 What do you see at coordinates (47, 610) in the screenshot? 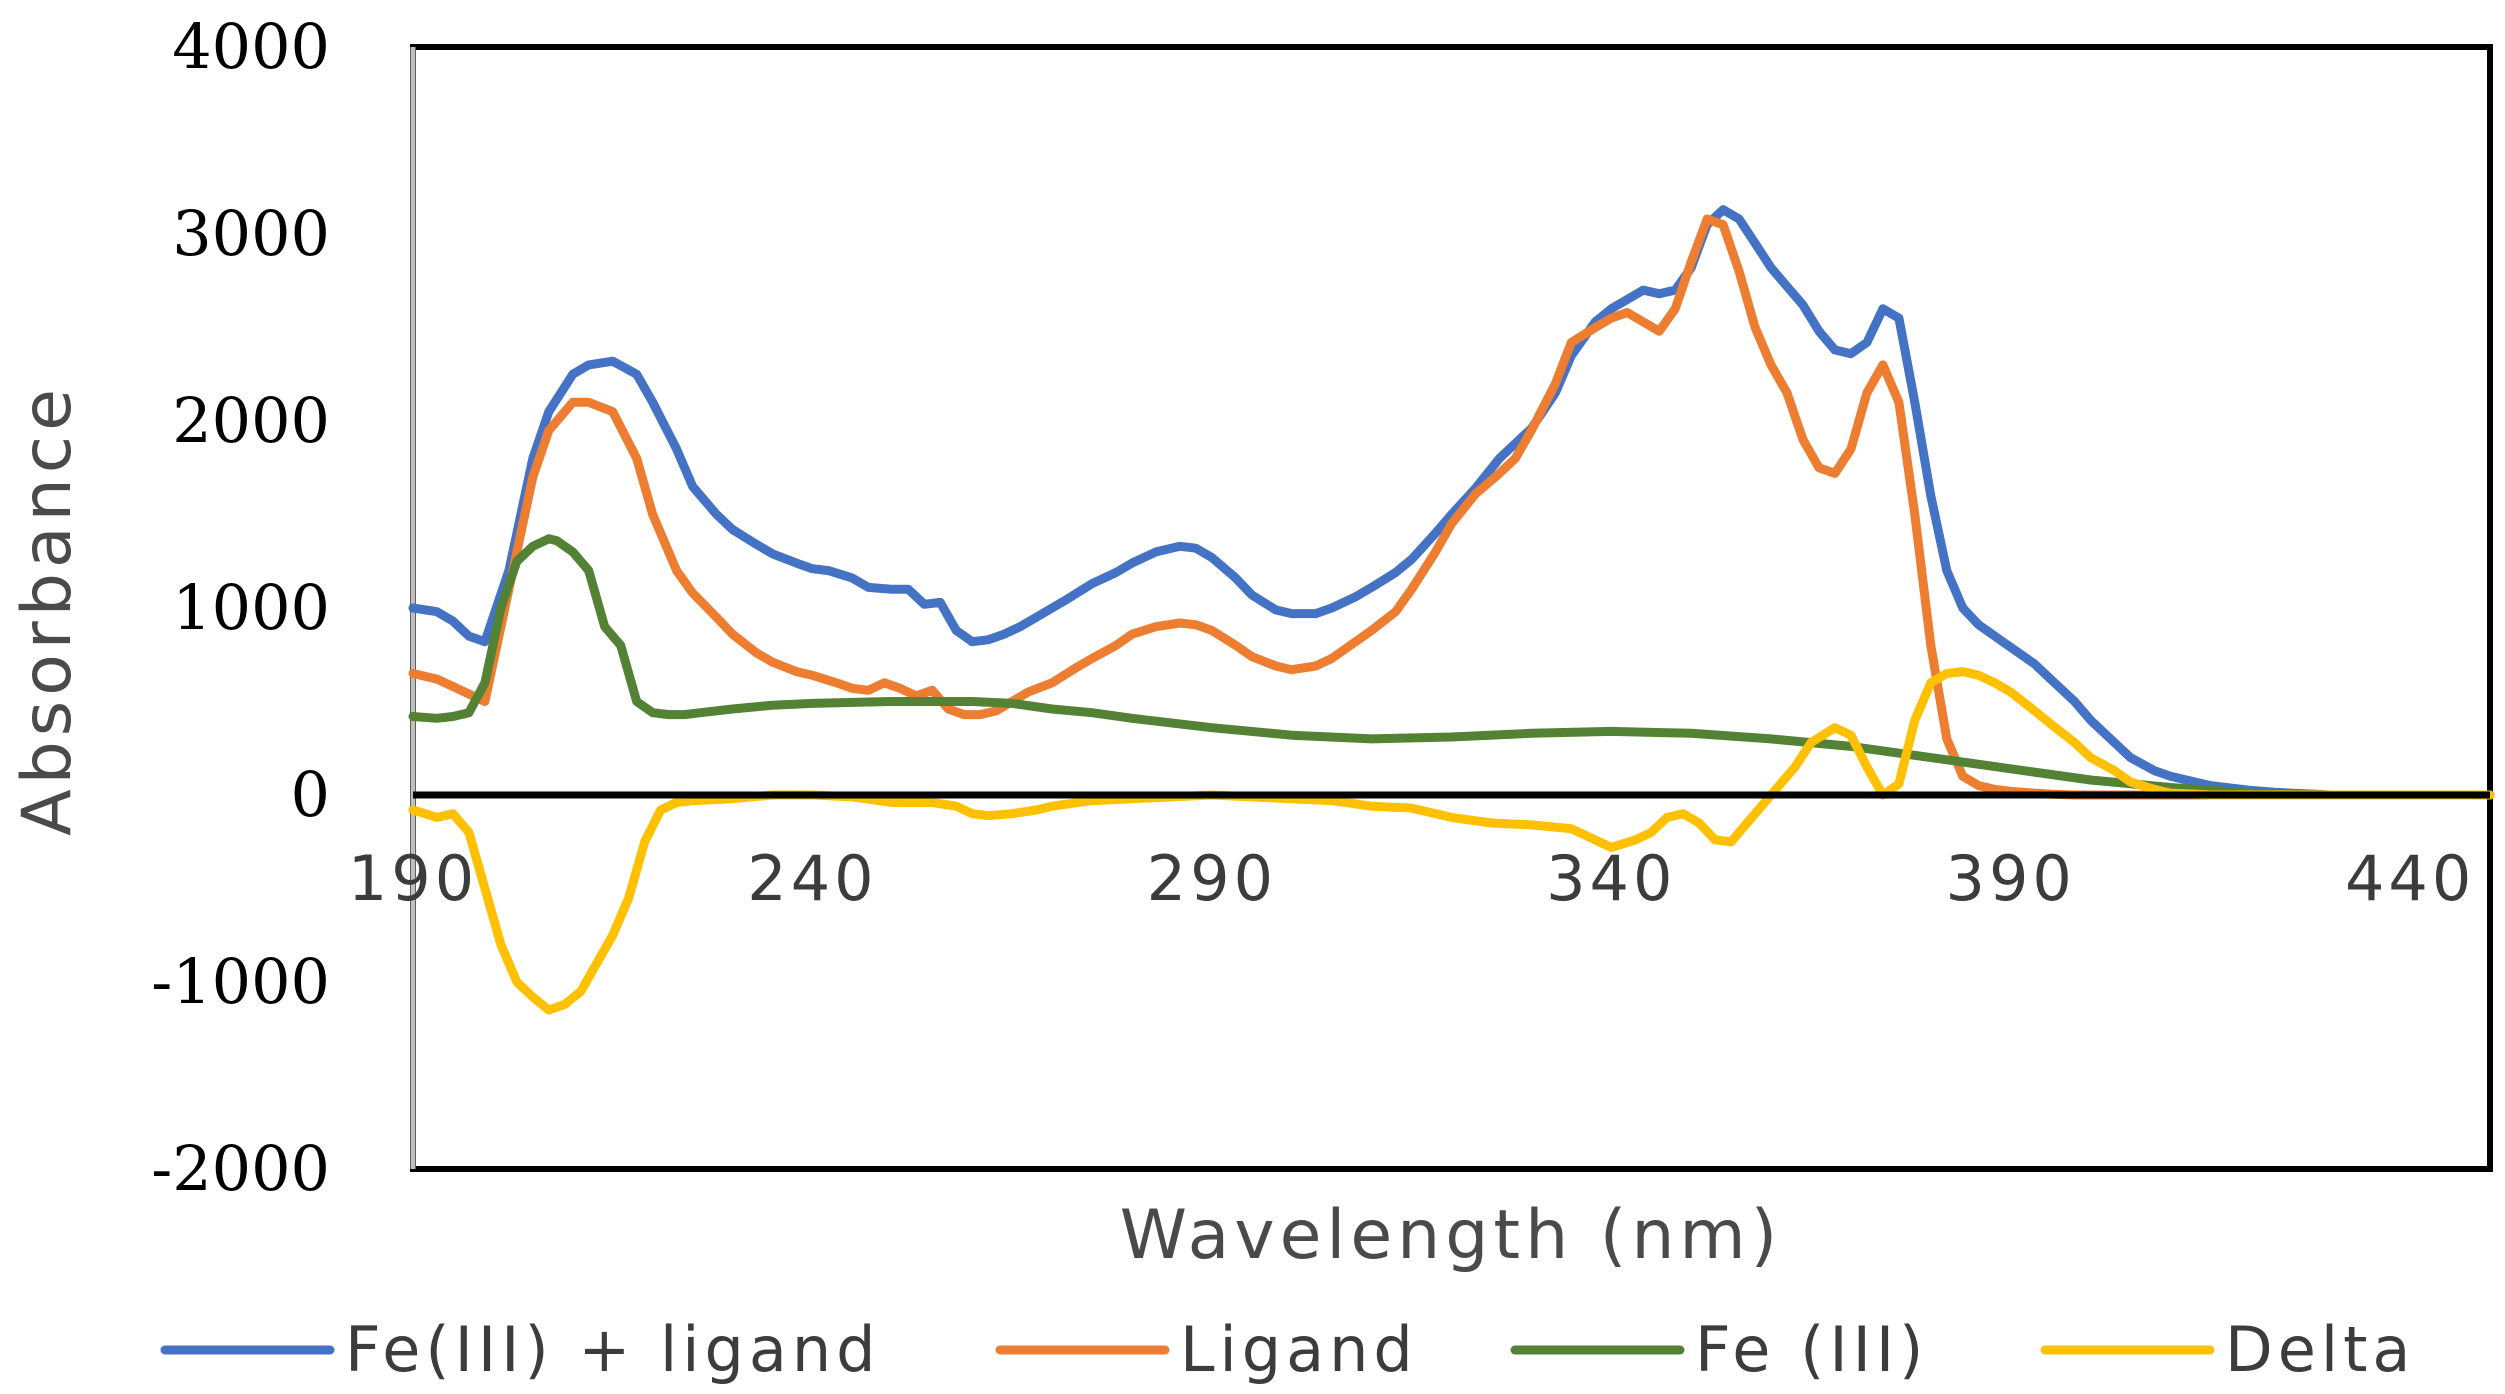
I see `y-axis-title: Absorbance` at bounding box center [47, 610].